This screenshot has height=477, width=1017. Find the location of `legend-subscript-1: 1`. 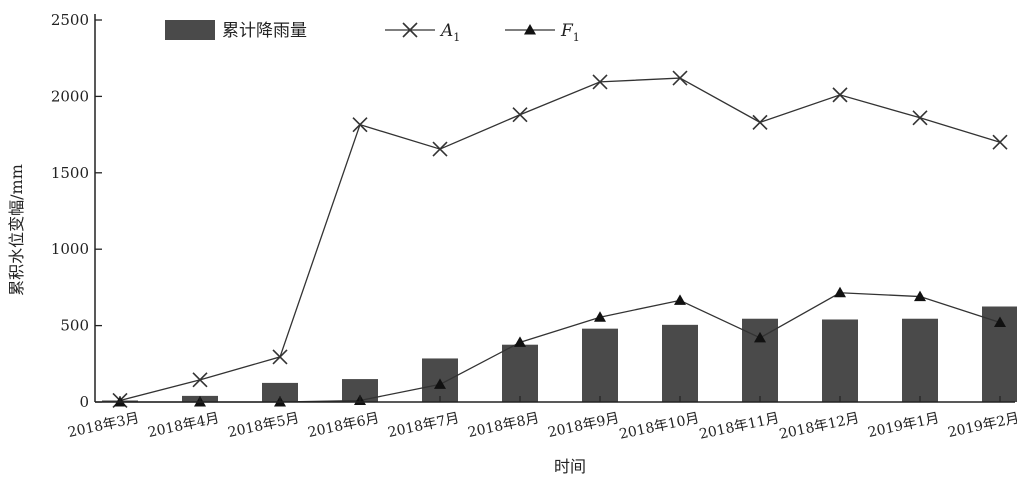

legend-subscript-1: 1 is located at coordinates (456, 37).